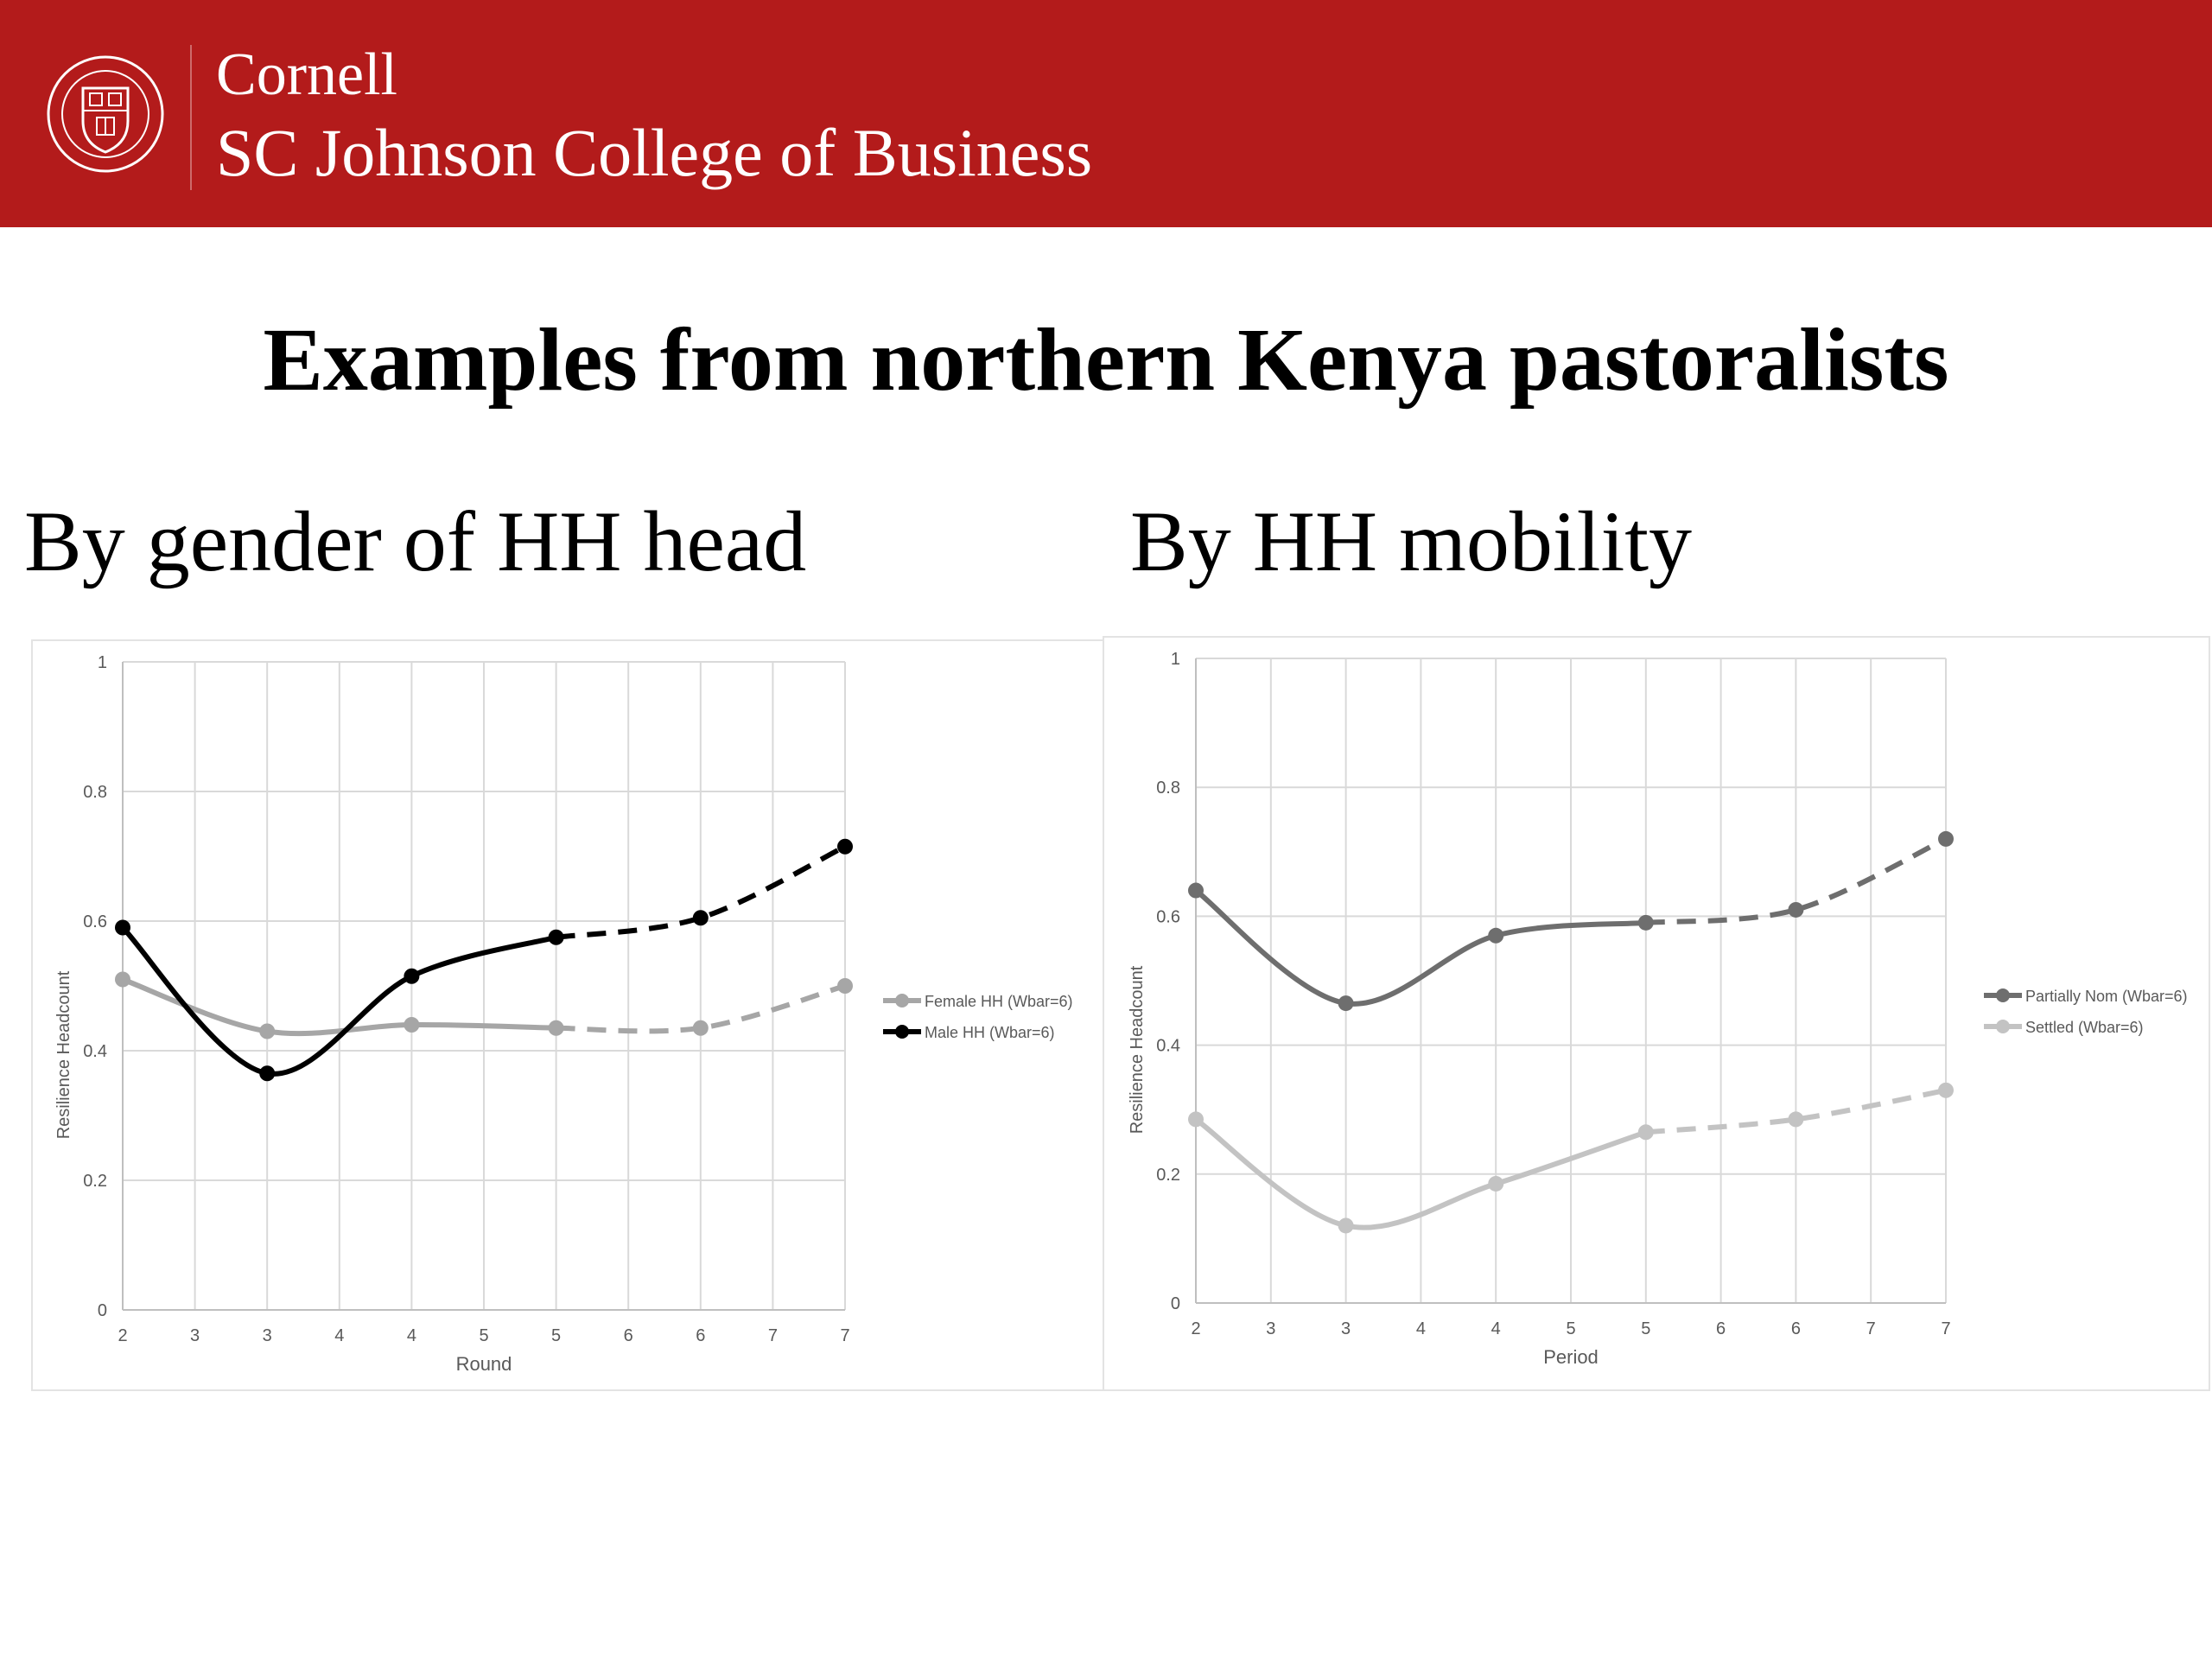 This screenshot has height=1659, width=2212. What do you see at coordinates (990, 1032) in the screenshot?
I see `legend-label: Male HH (Wbar=6)` at bounding box center [990, 1032].